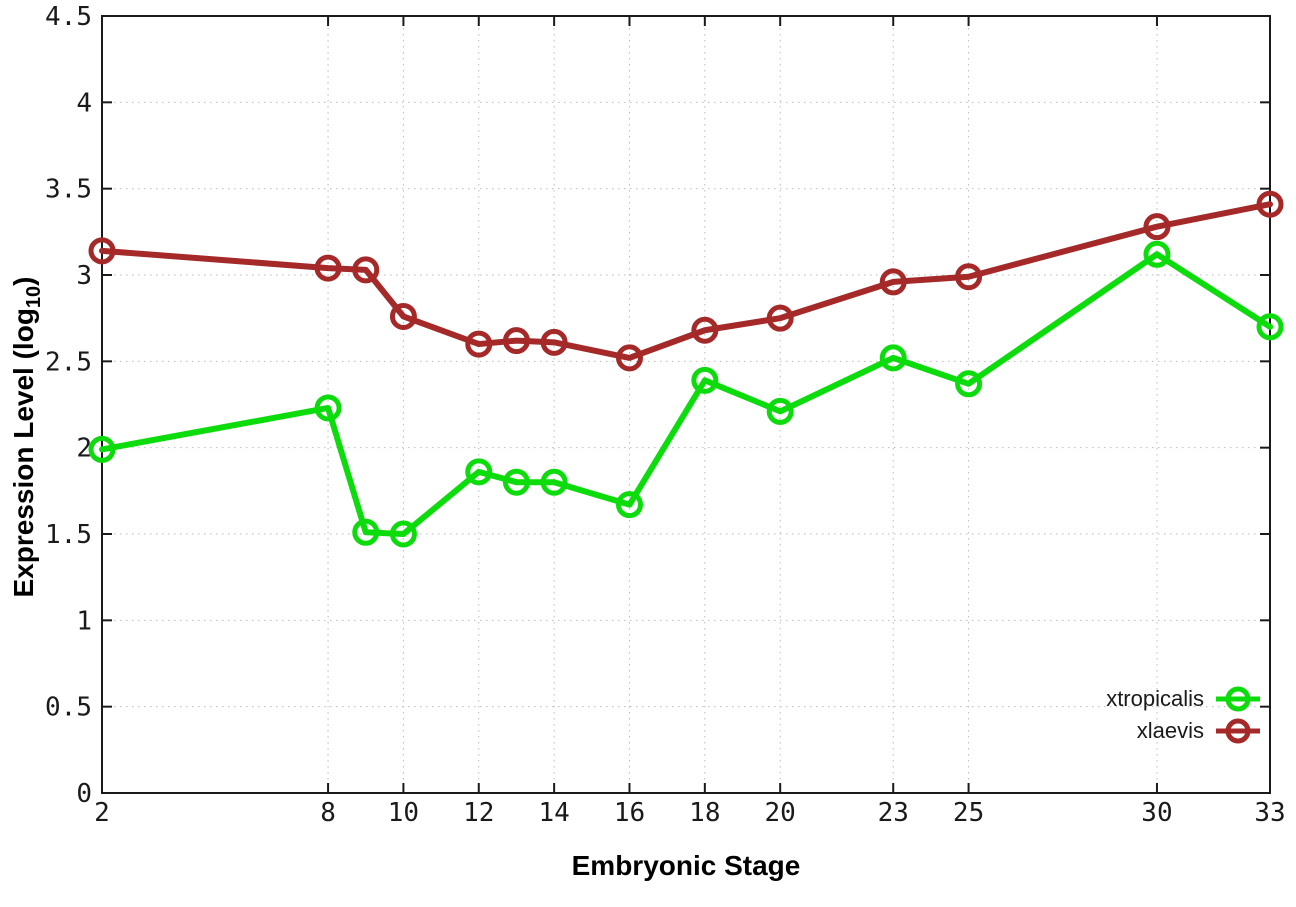 The height and width of the screenshot is (907, 1296). What do you see at coordinates (893, 813) in the screenshot?
I see `x-tick-label: 23` at bounding box center [893, 813].